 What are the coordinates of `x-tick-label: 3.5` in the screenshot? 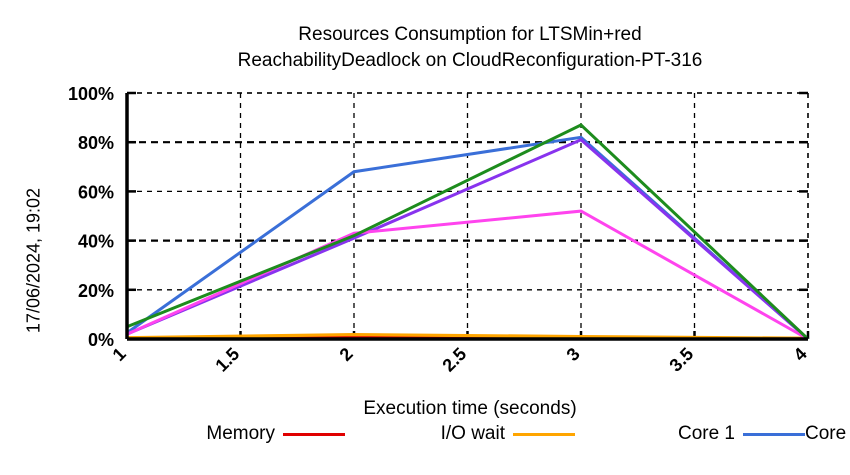 It's located at (681, 360).